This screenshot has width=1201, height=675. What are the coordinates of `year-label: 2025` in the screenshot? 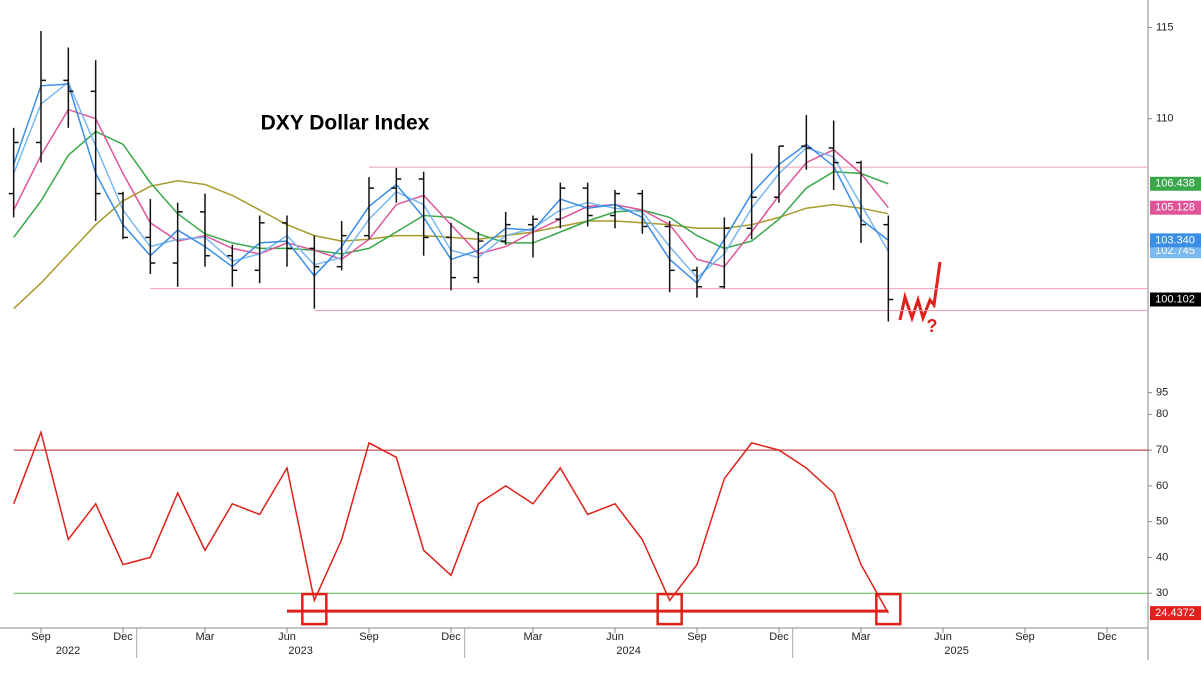 It's located at (956, 651).